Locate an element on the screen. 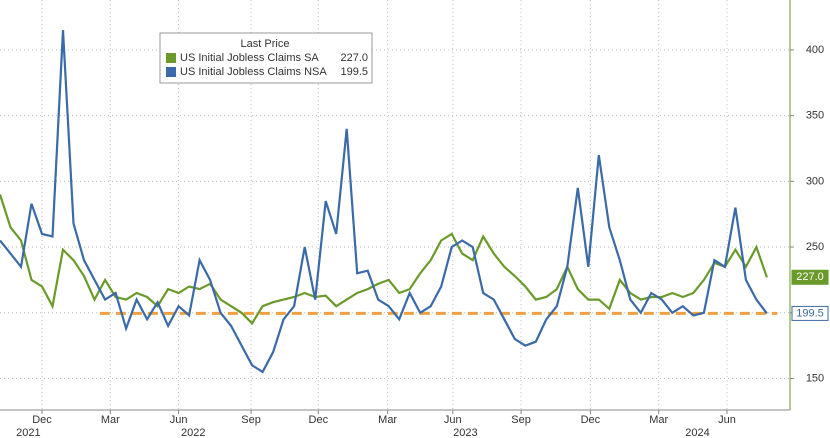  legend-title: Last Price is located at coordinates (265, 44).